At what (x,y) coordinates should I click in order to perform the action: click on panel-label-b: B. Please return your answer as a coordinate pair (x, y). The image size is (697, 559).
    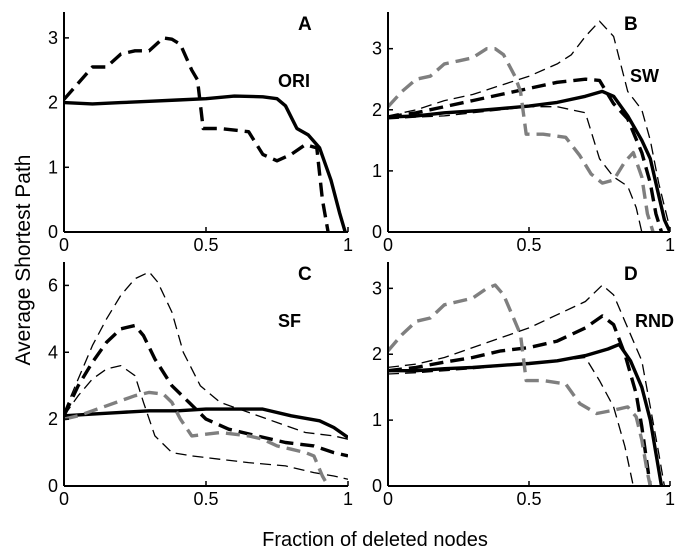
    Looking at the image, I should click on (631, 24).